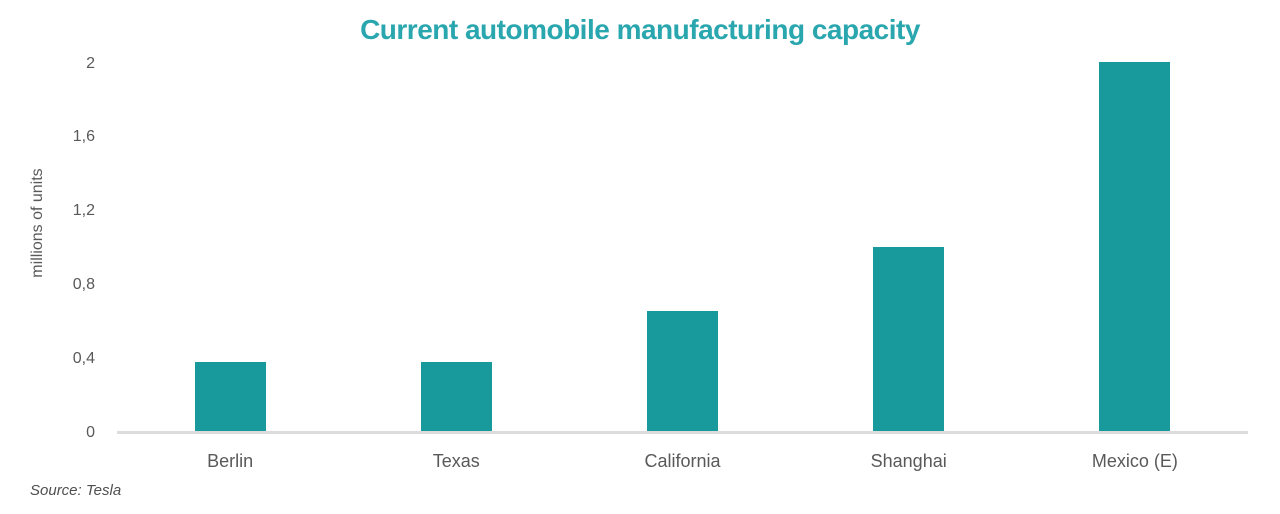 The width and height of the screenshot is (1280, 514). I want to click on y-tick-label: 0,4, so click(83, 358).